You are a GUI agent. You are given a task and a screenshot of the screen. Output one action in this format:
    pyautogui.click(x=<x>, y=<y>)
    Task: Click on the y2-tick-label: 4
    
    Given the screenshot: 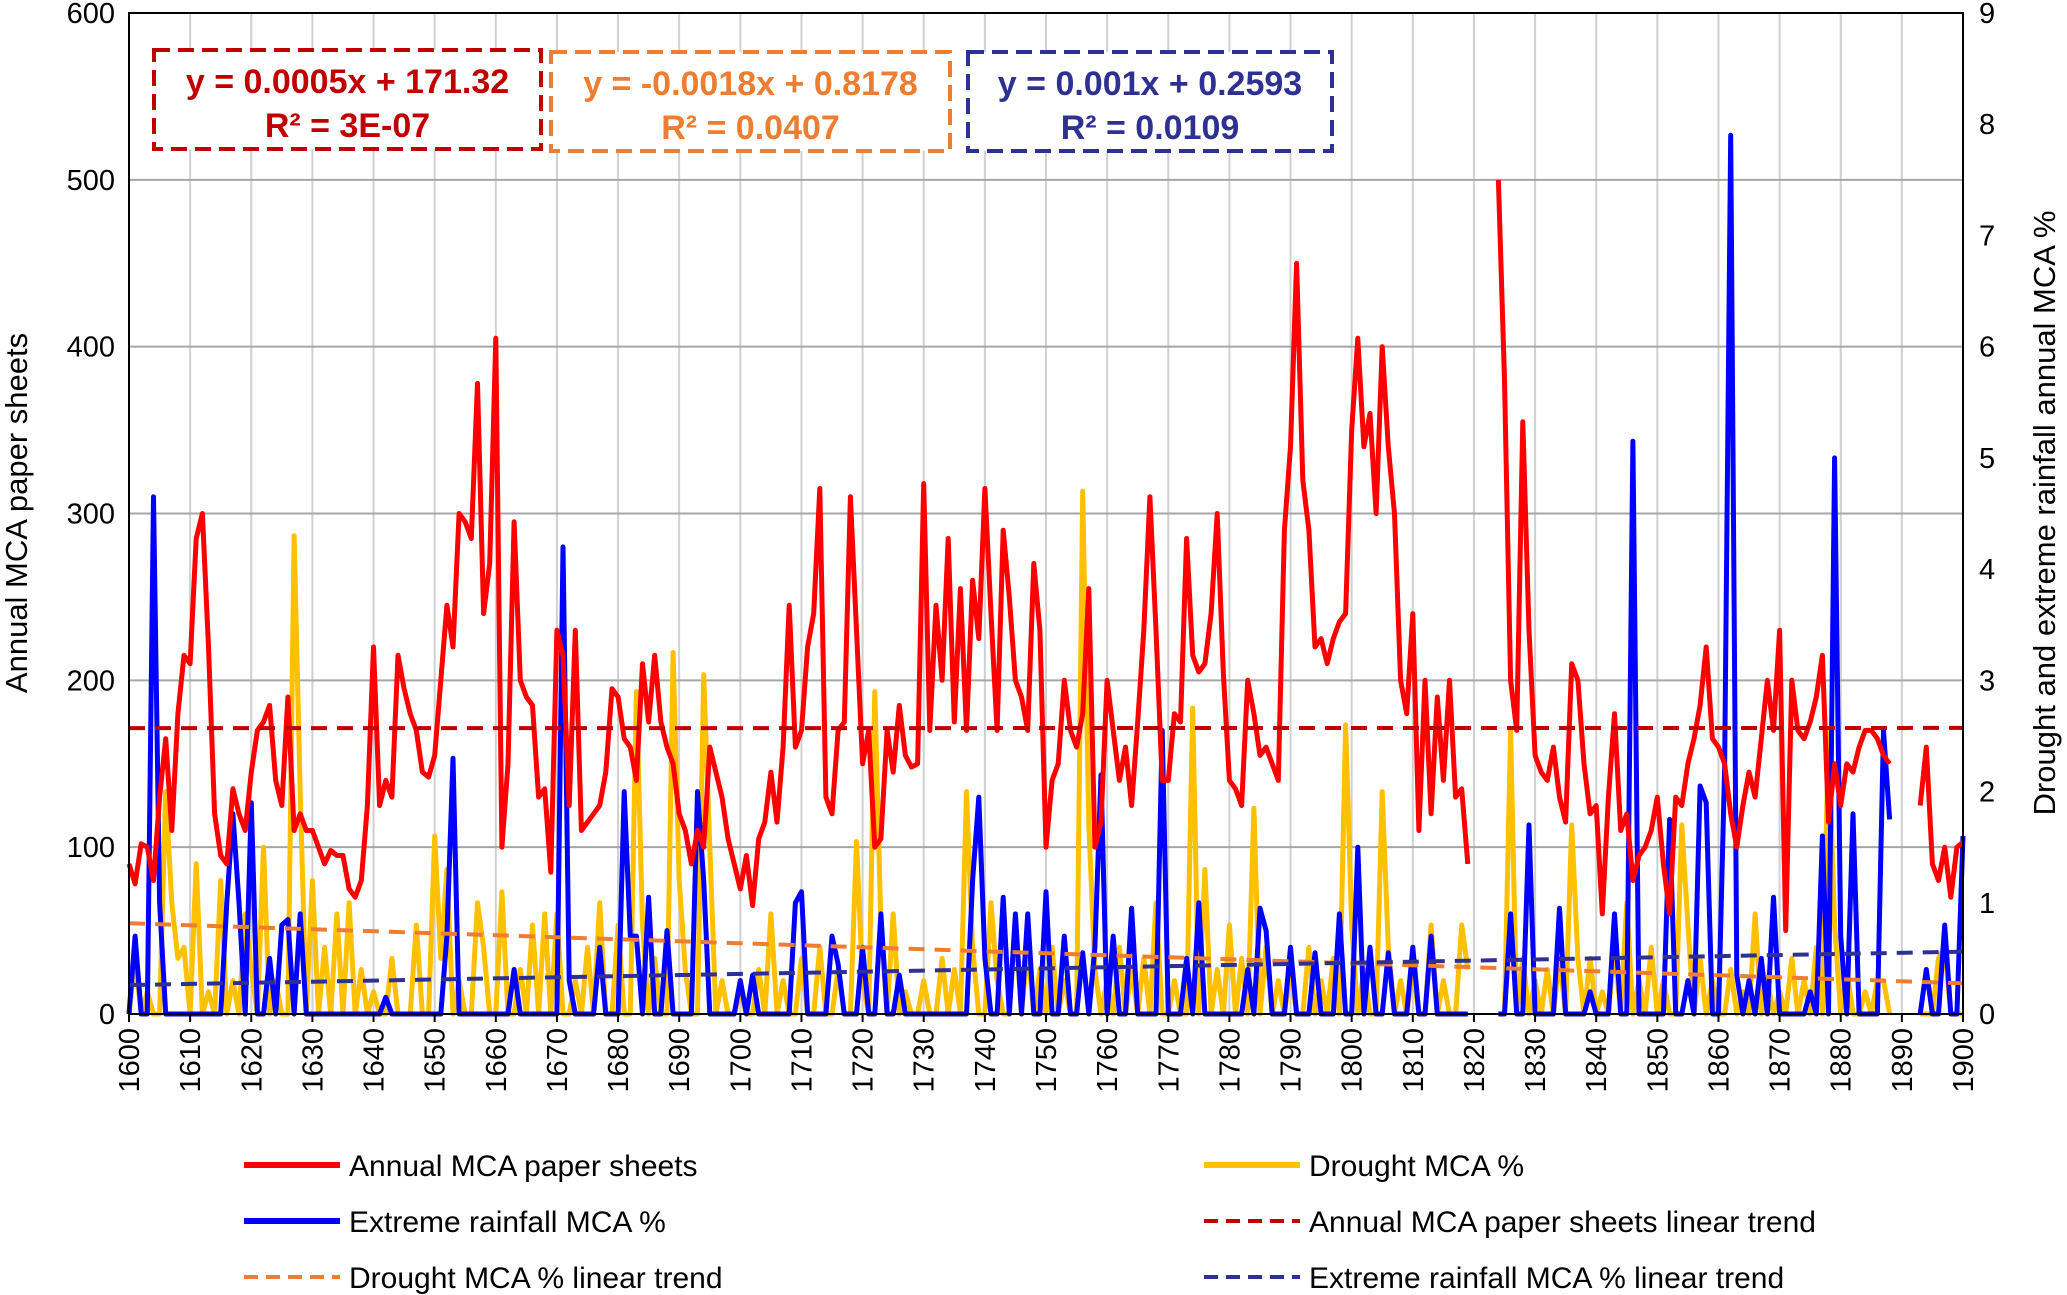 What is the action you would take?
    pyautogui.click(x=1987, y=570)
    